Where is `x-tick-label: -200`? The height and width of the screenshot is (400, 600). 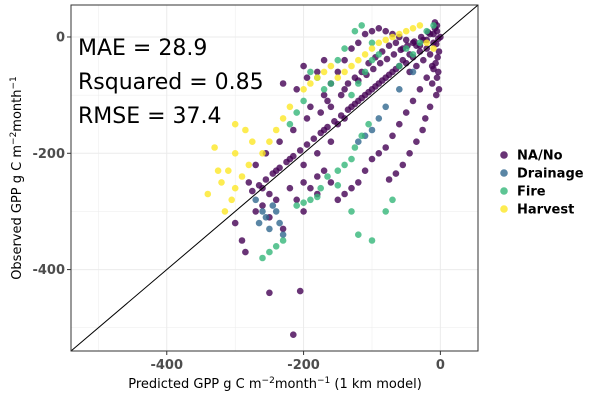 x-tick-label: -200 is located at coordinates (303, 365).